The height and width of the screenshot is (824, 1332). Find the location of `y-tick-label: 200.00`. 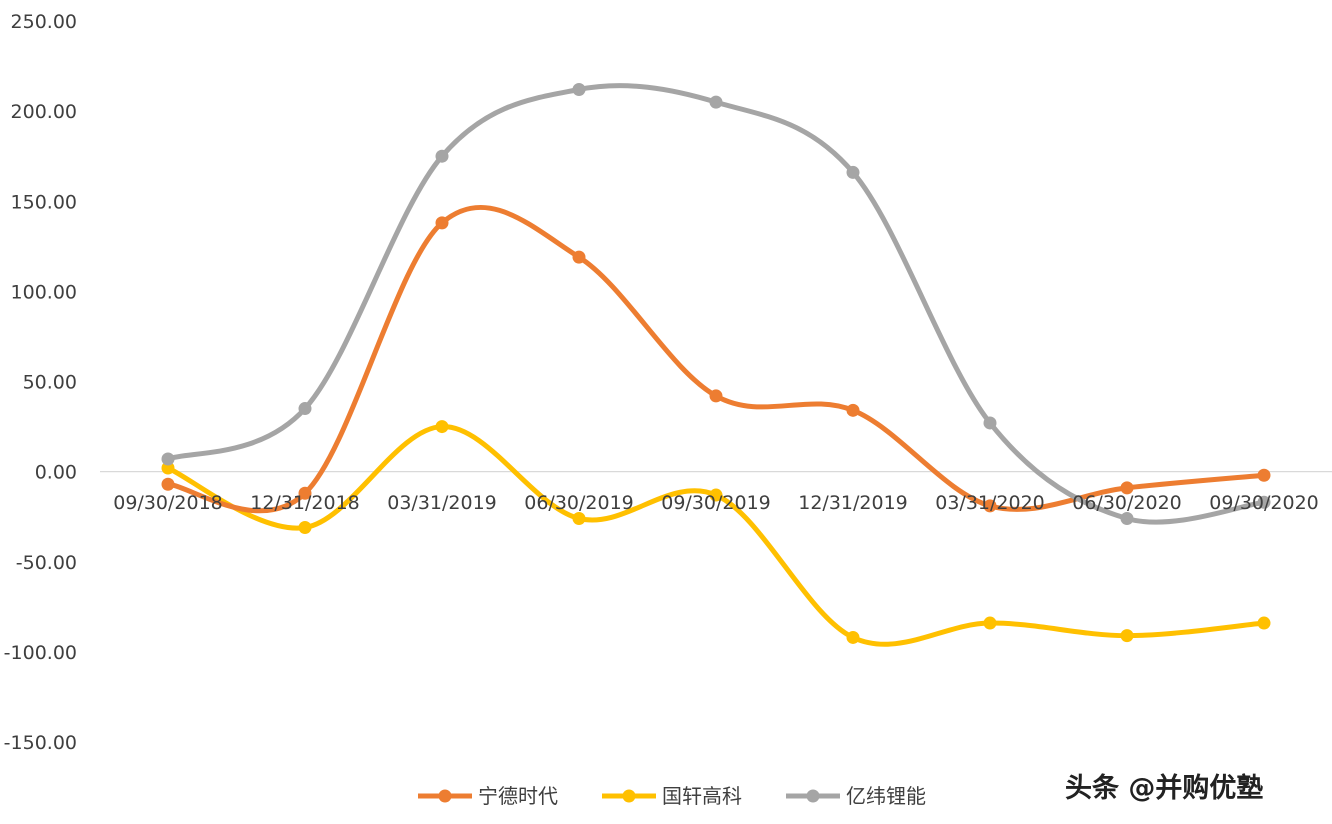

y-tick-label: 200.00 is located at coordinates (44, 112).